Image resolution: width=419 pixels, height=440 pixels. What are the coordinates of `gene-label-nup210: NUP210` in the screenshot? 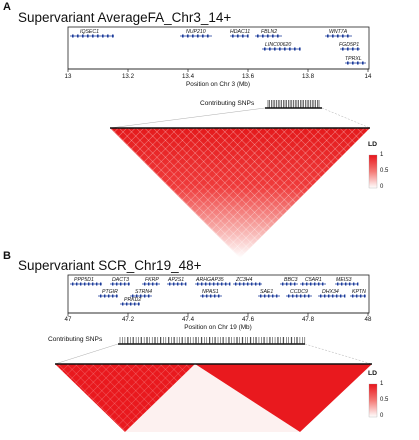 It's located at (196, 32).